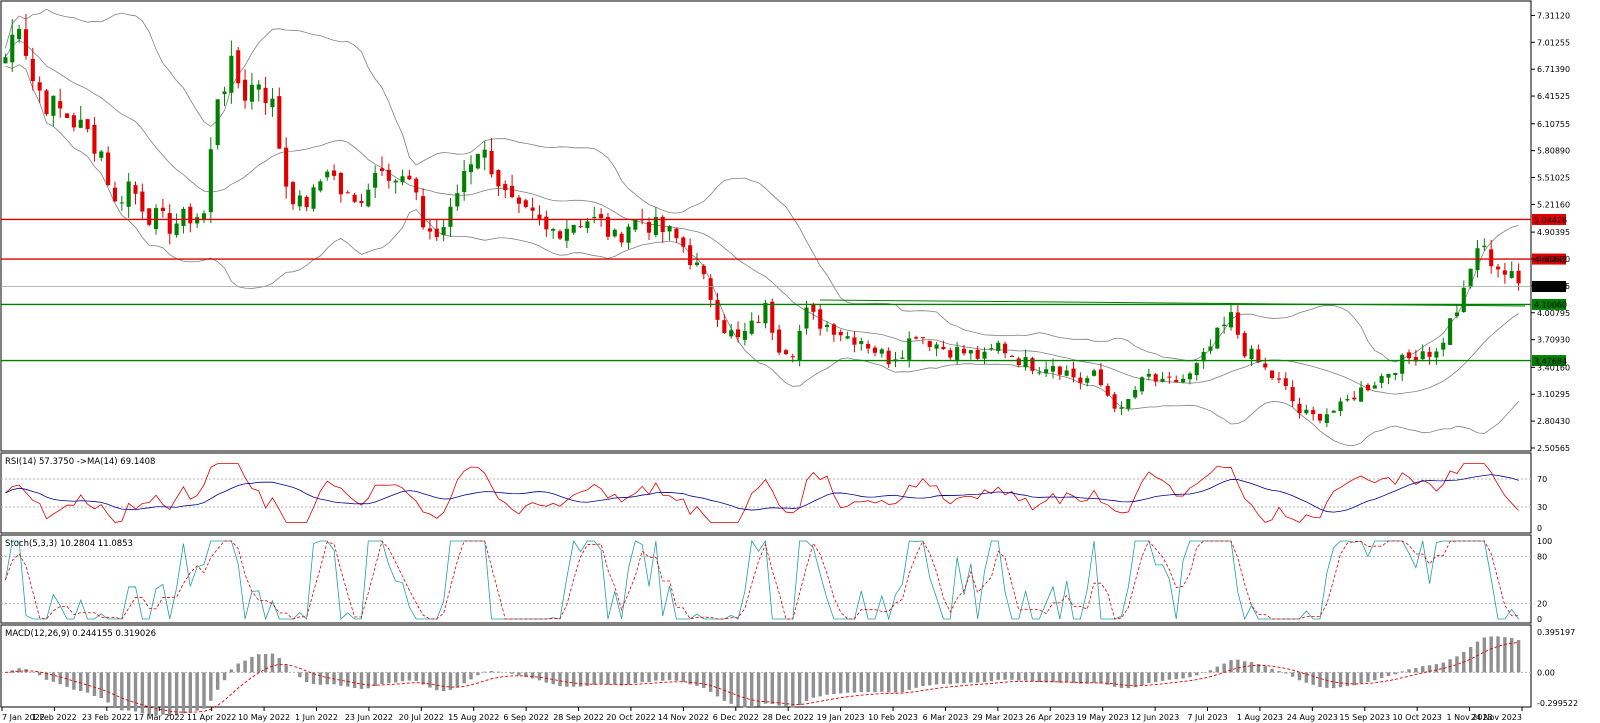  I want to click on macd-panel-frame, so click(766, 666).